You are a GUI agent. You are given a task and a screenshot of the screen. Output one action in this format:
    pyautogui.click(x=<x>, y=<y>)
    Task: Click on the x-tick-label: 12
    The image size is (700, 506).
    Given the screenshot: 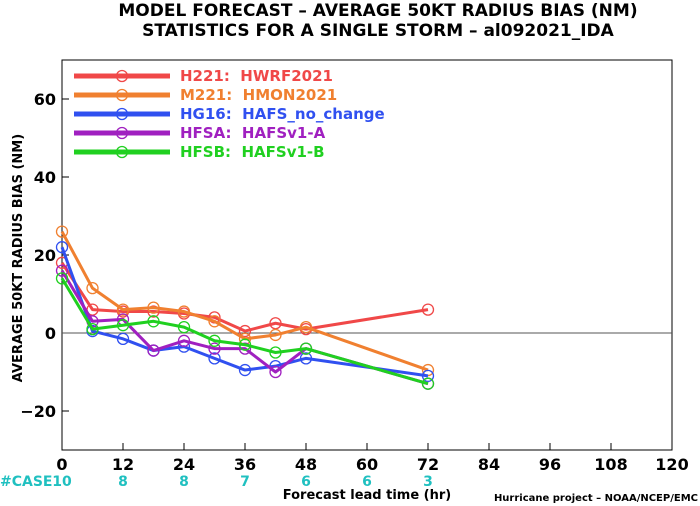 What is the action you would take?
    pyautogui.click(x=123, y=464)
    